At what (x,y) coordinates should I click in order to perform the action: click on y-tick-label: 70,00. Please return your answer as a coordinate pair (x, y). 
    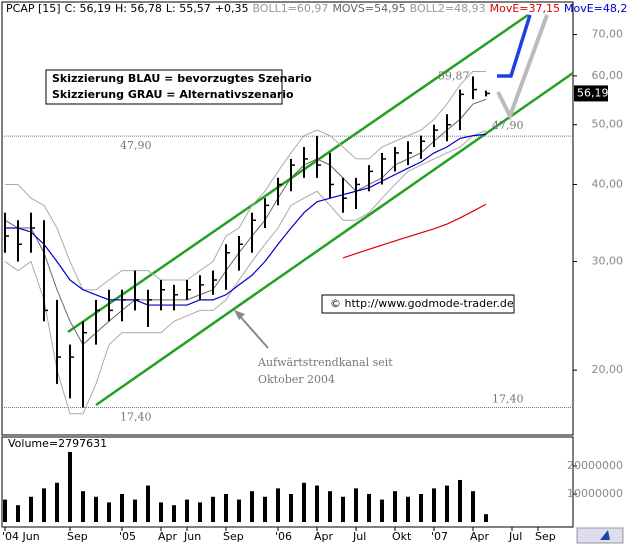
    Looking at the image, I should click on (608, 34).